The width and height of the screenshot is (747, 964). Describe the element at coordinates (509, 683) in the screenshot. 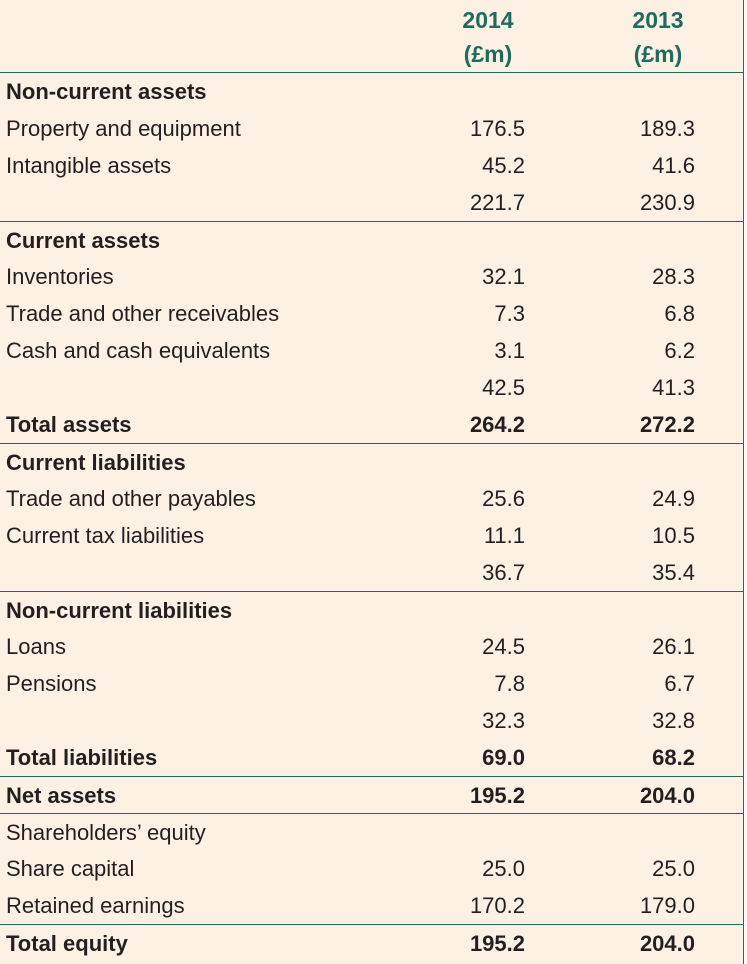

I see `value-2014: 7.8` at that location.